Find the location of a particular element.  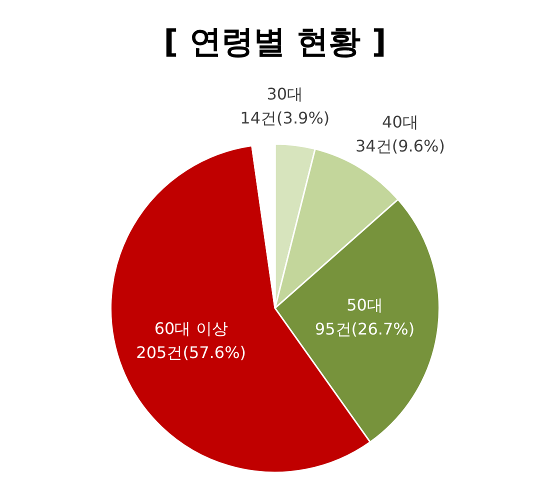

data-label: 14건(3.9%) is located at coordinates (285, 118).